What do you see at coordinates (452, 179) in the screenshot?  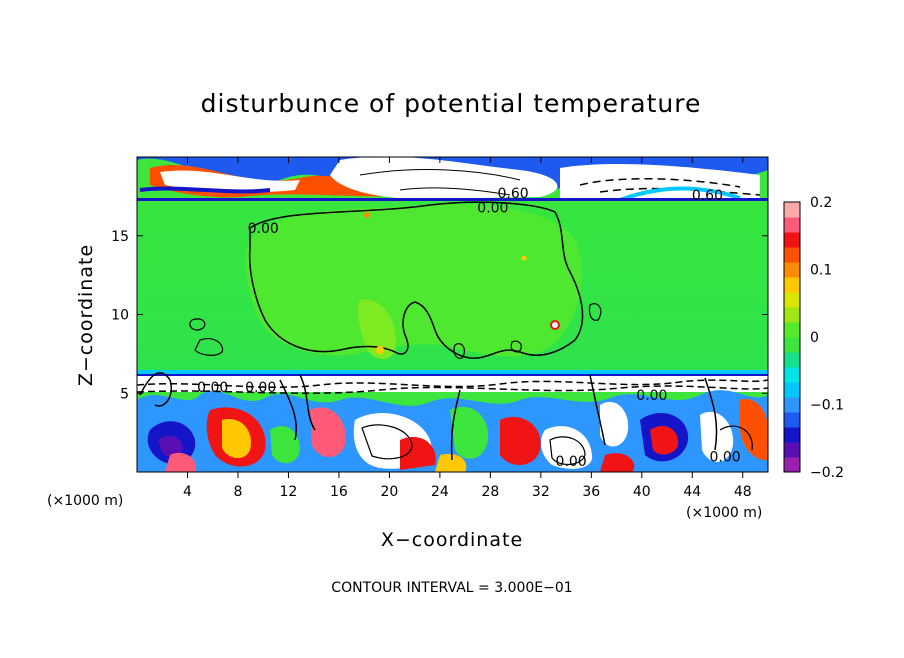 I see `upper-band` at bounding box center [452, 179].